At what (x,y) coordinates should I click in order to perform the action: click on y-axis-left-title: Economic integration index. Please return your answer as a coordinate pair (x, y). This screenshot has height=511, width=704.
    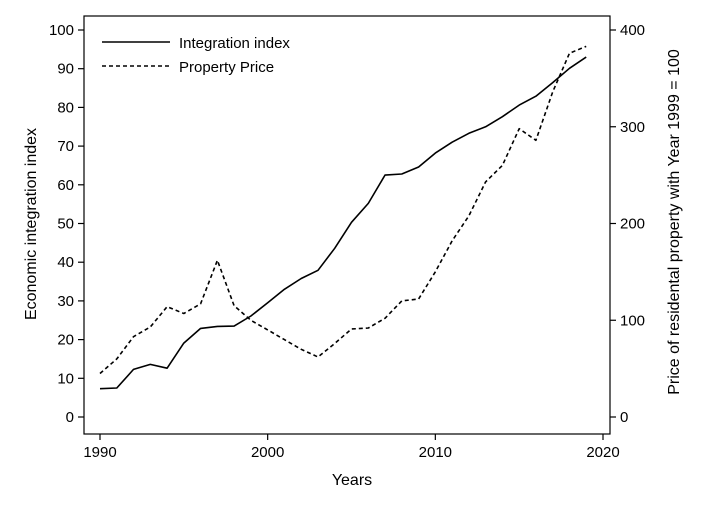
    Looking at the image, I should click on (31, 224).